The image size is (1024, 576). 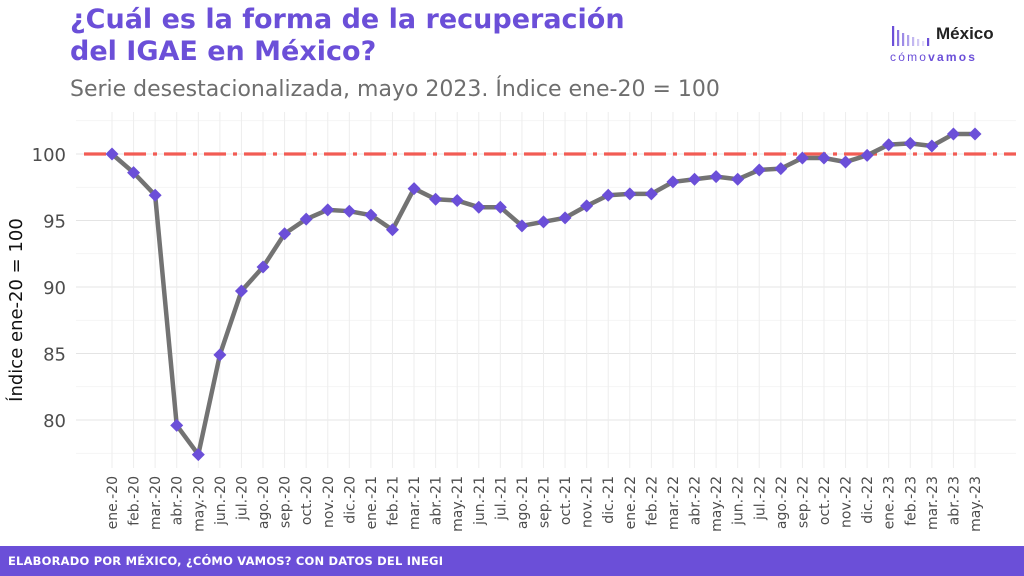 I want to click on data-point-mar.-21, so click(x=414, y=189).